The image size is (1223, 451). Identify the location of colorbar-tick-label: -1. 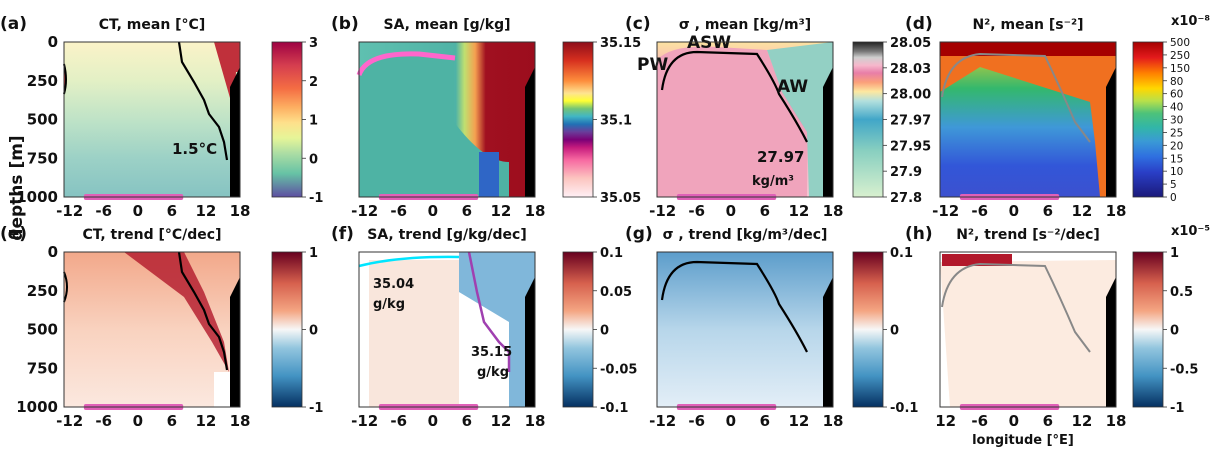
(316, 408).